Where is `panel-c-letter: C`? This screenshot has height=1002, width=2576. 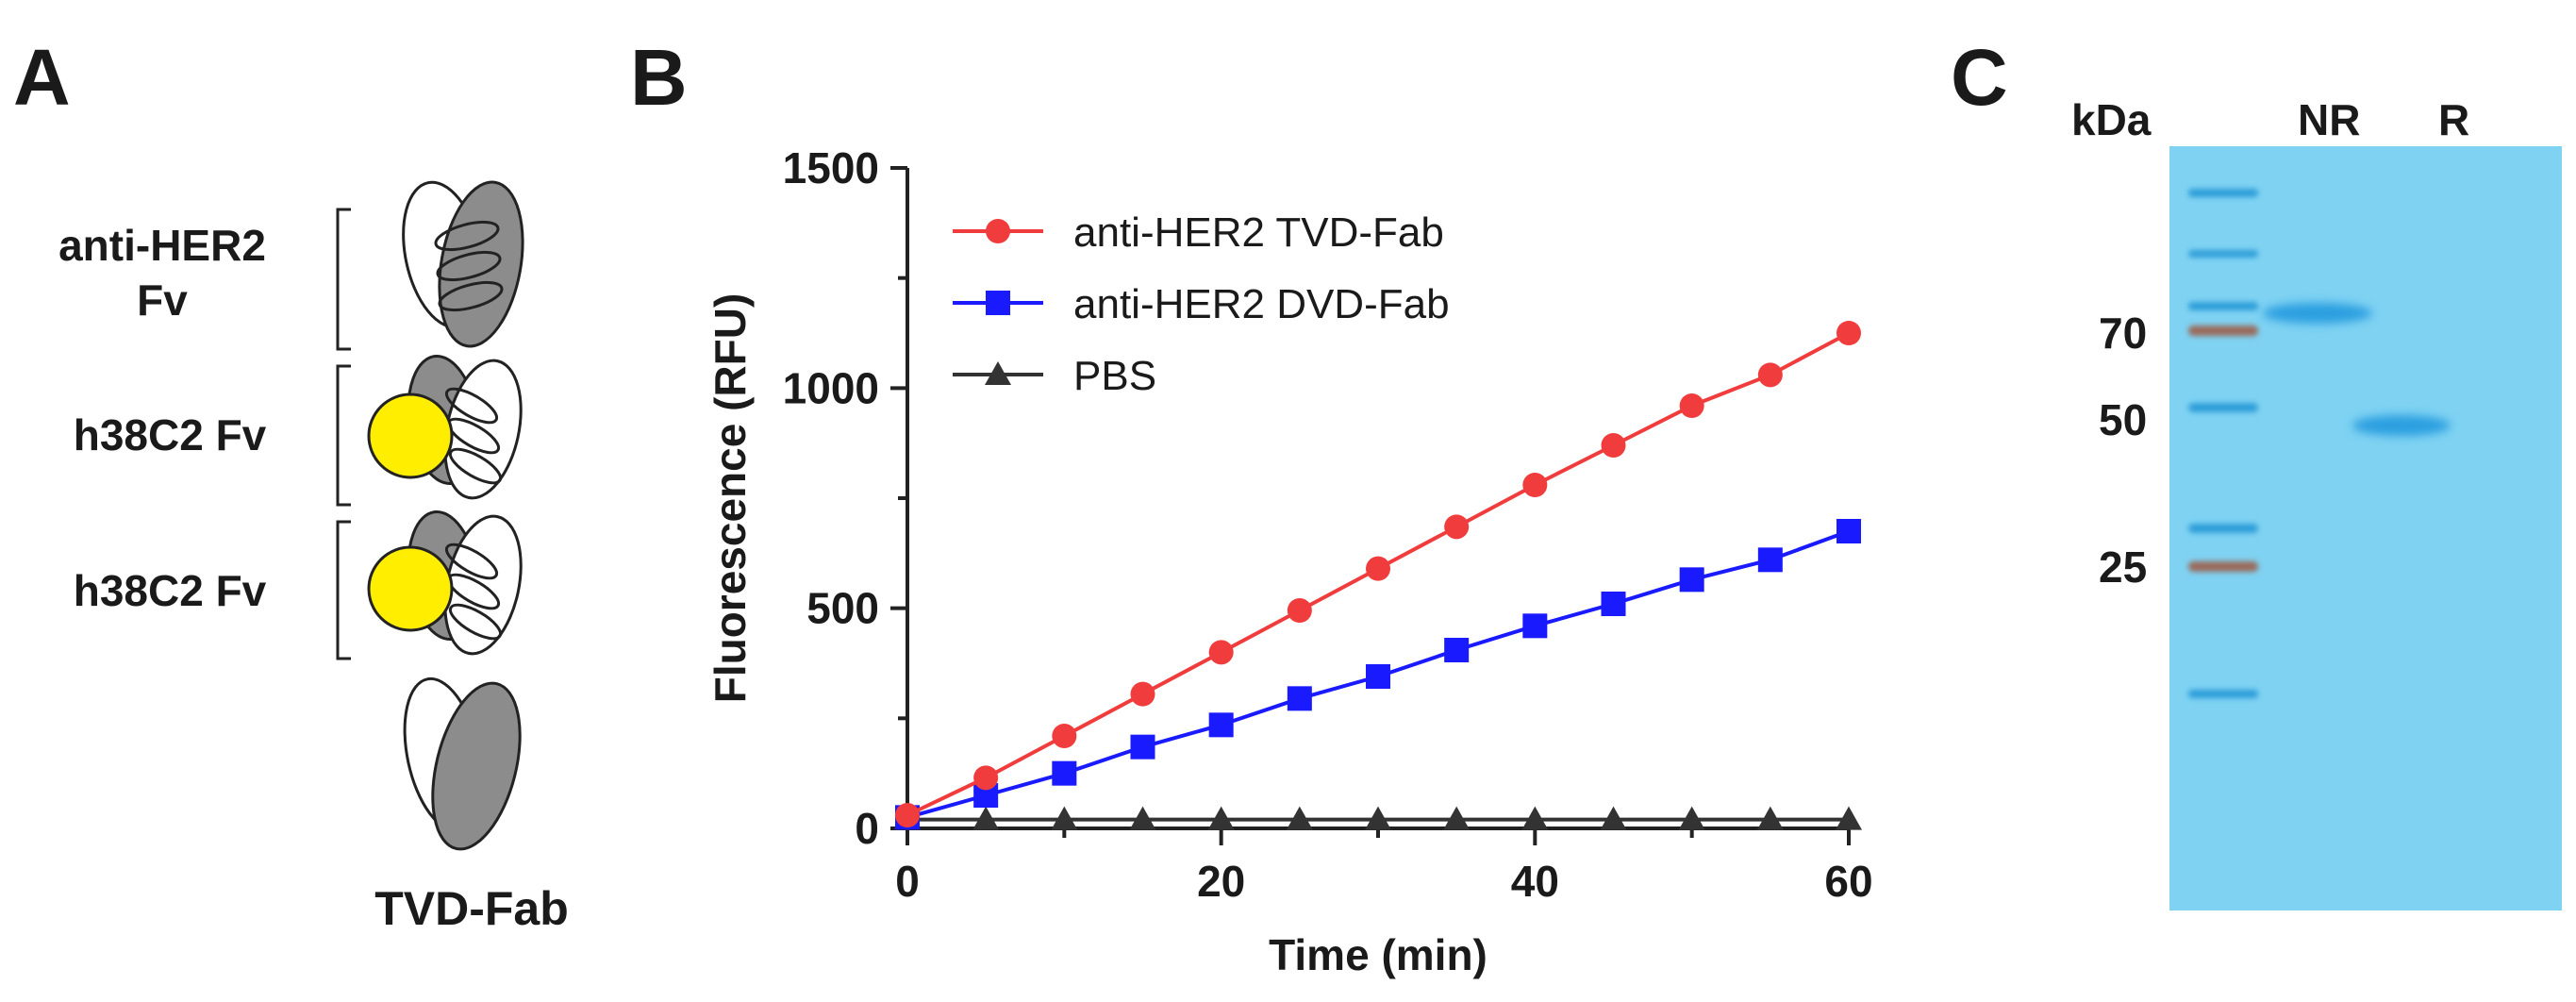 panel-c-letter: C is located at coordinates (1980, 77).